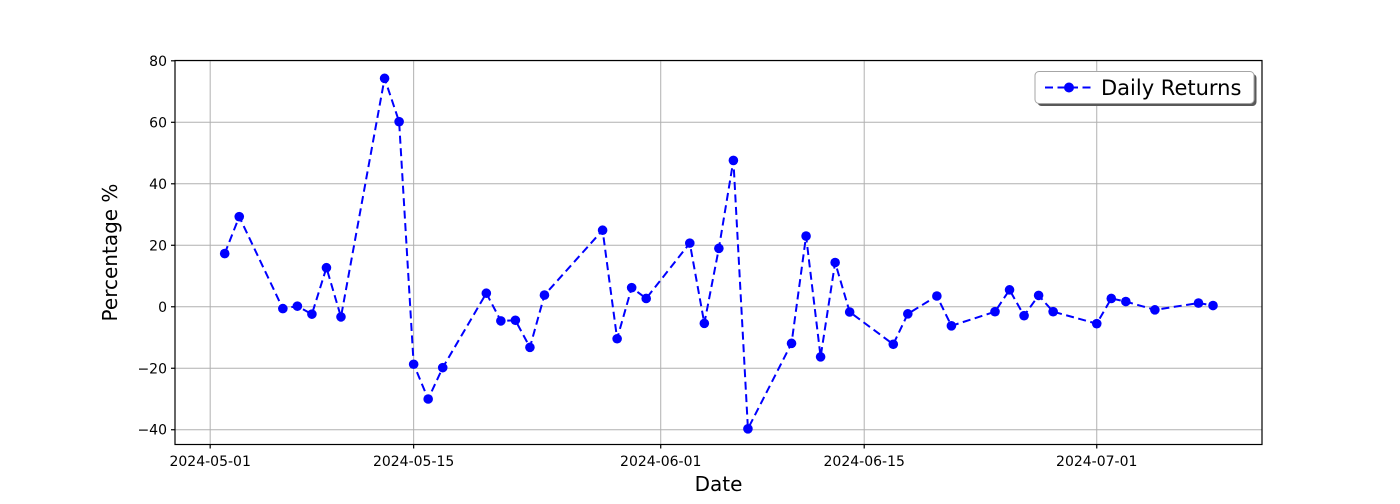 The width and height of the screenshot is (1400, 504). I want to click on x-tick-label: 2024-05-15, so click(413, 462).